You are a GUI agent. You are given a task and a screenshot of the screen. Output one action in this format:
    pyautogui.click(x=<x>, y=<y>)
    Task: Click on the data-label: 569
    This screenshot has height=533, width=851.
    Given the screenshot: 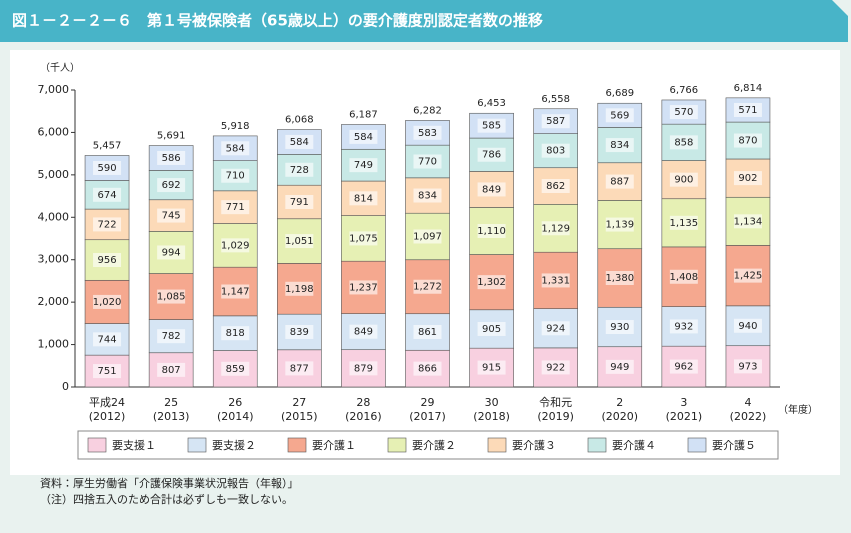 What is the action you would take?
    pyautogui.click(x=619, y=115)
    